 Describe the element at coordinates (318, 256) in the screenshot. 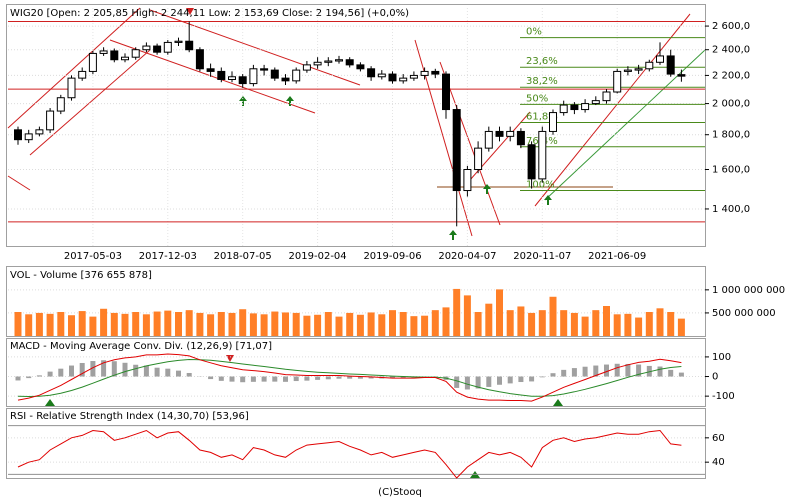

I see `x-tick-label: 2019-02-04` at that location.